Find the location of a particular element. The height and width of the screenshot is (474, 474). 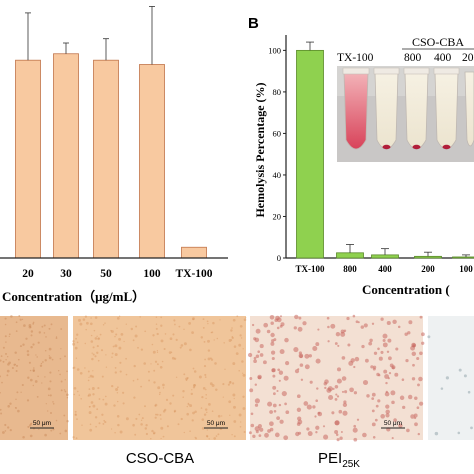

panel-b-ytick-4: 80 is located at coordinates (277, 92).